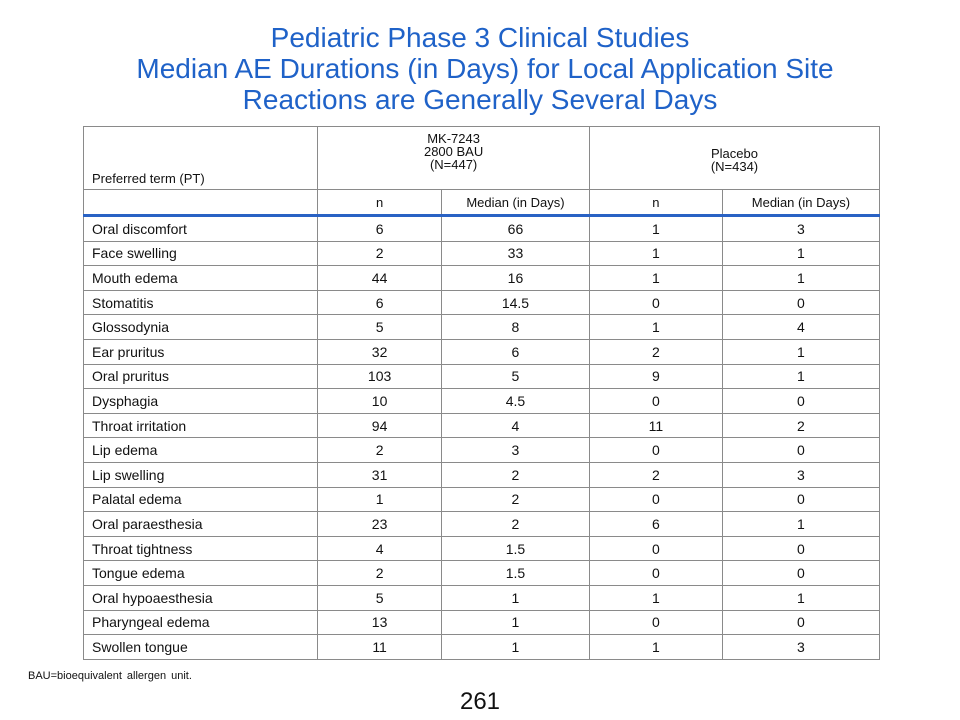 The height and width of the screenshot is (720, 960). What do you see at coordinates (379, 401) in the screenshot?
I see `mk7243-n-cell: 10` at bounding box center [379, 401].